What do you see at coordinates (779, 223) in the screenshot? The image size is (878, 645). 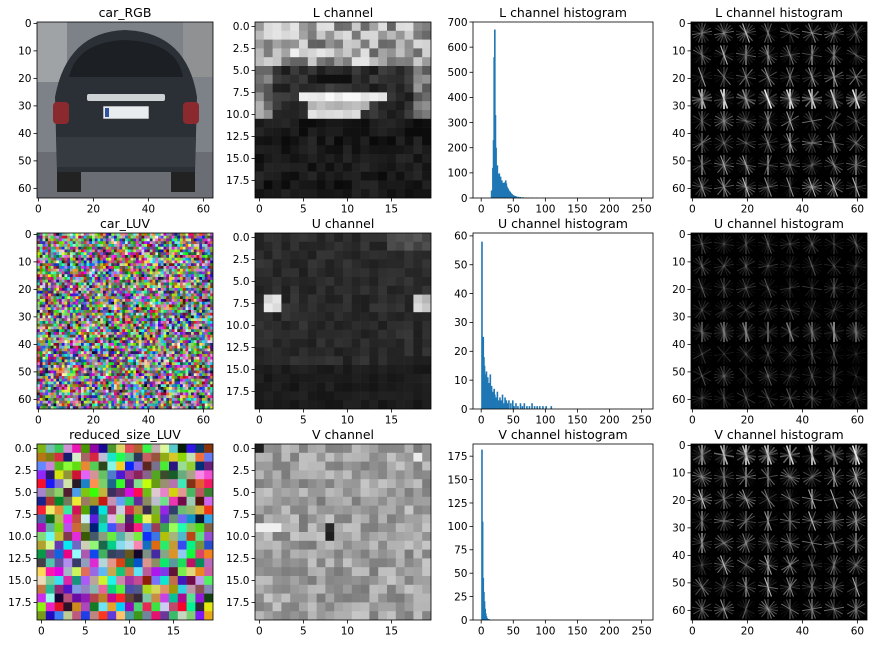 I see `u-hog-title: U channel histogram` at bounding box center [779, 223].